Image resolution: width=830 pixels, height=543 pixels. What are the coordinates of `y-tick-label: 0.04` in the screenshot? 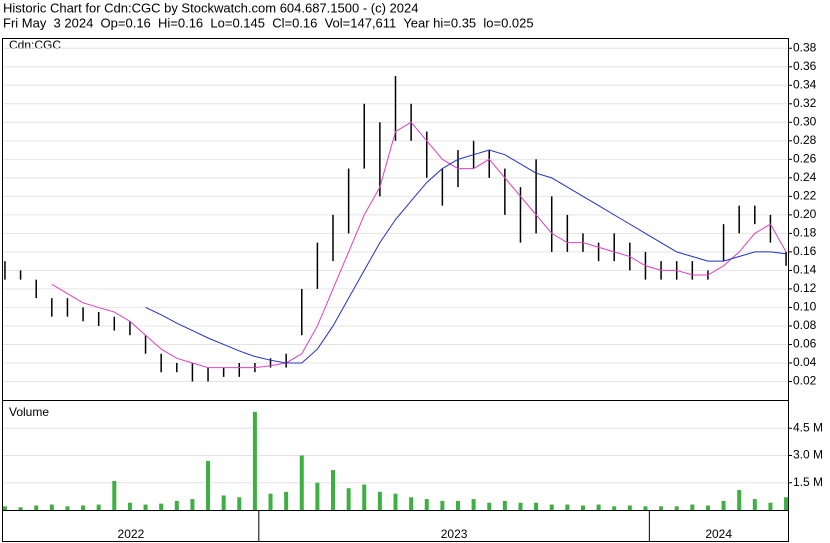 It's located at (805, 362).